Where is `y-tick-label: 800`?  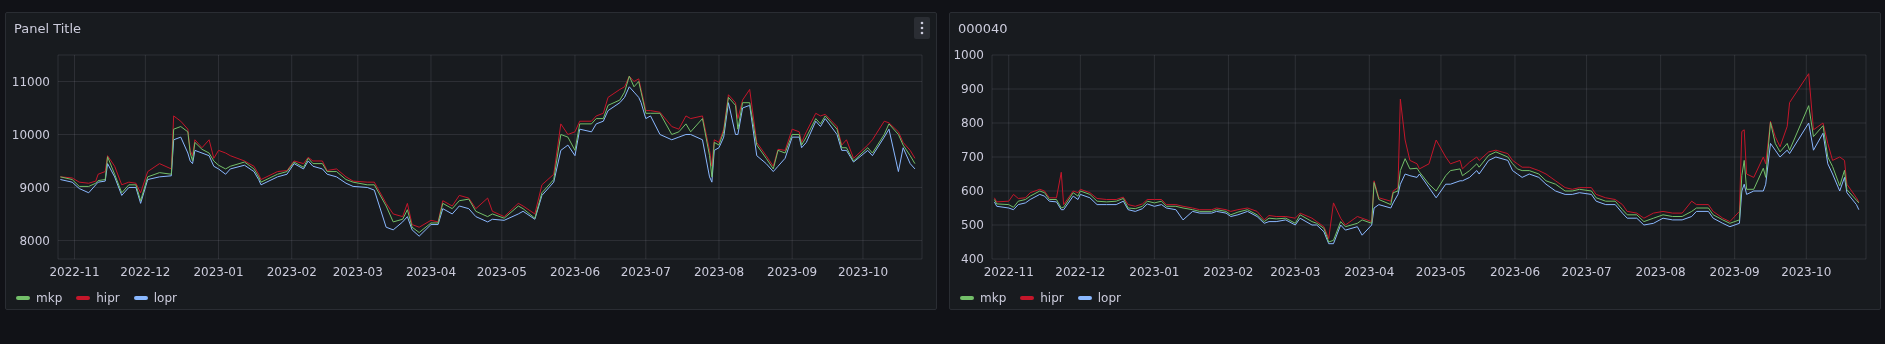 y-tick-label: 800 is located at coordinates (972, 123).